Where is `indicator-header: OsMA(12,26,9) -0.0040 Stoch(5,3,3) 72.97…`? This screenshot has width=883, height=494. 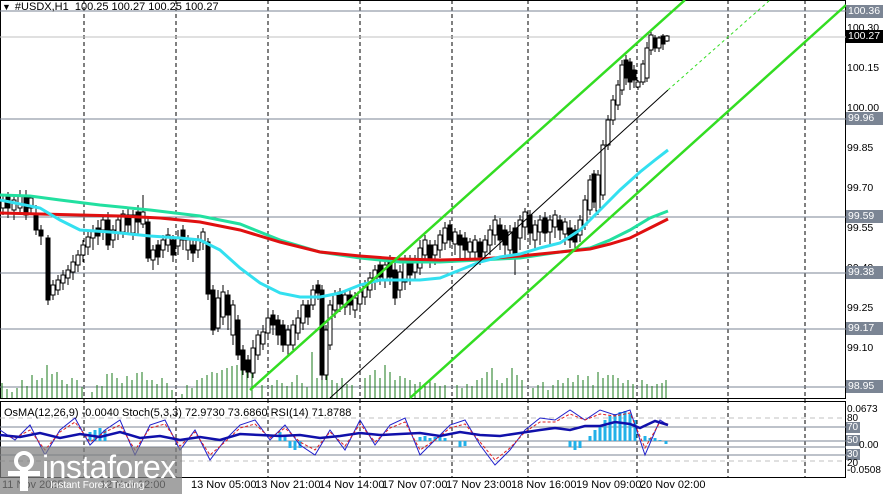
indicator-header: OsMA(12,26,9) -0.0040 Stoch(5,3,3) 72.97… is located at coordinates (178, 413).